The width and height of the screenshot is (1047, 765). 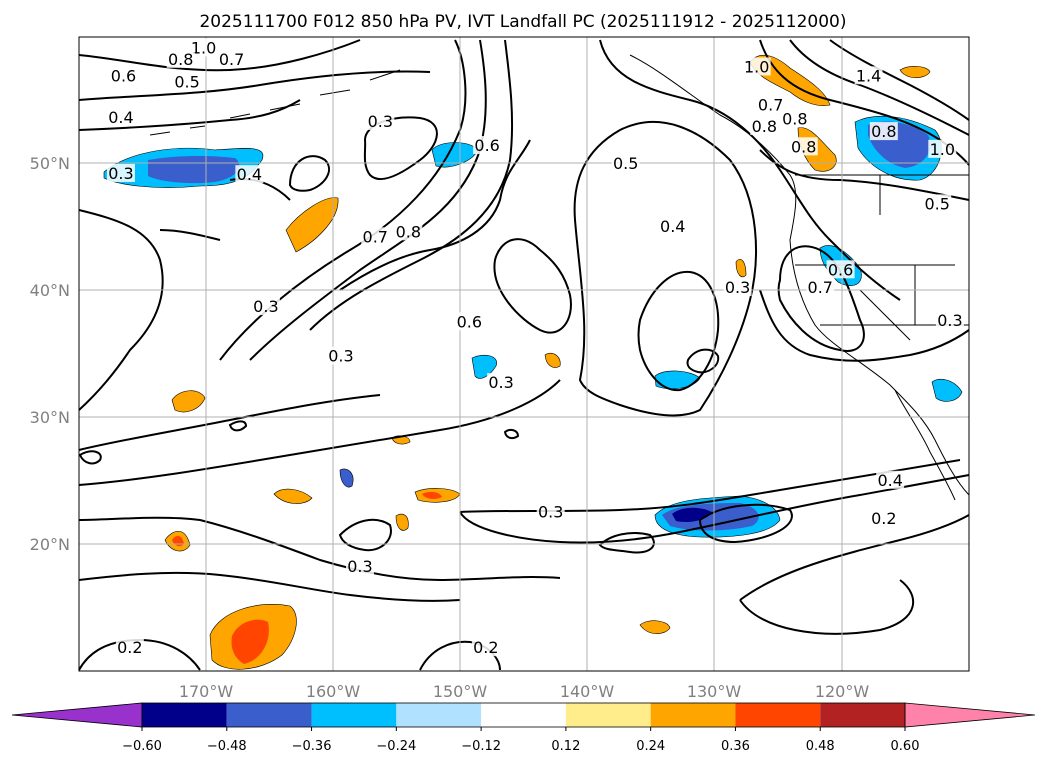 I want to click on y-tick-label: 50°N, so click(x=50, y=163).